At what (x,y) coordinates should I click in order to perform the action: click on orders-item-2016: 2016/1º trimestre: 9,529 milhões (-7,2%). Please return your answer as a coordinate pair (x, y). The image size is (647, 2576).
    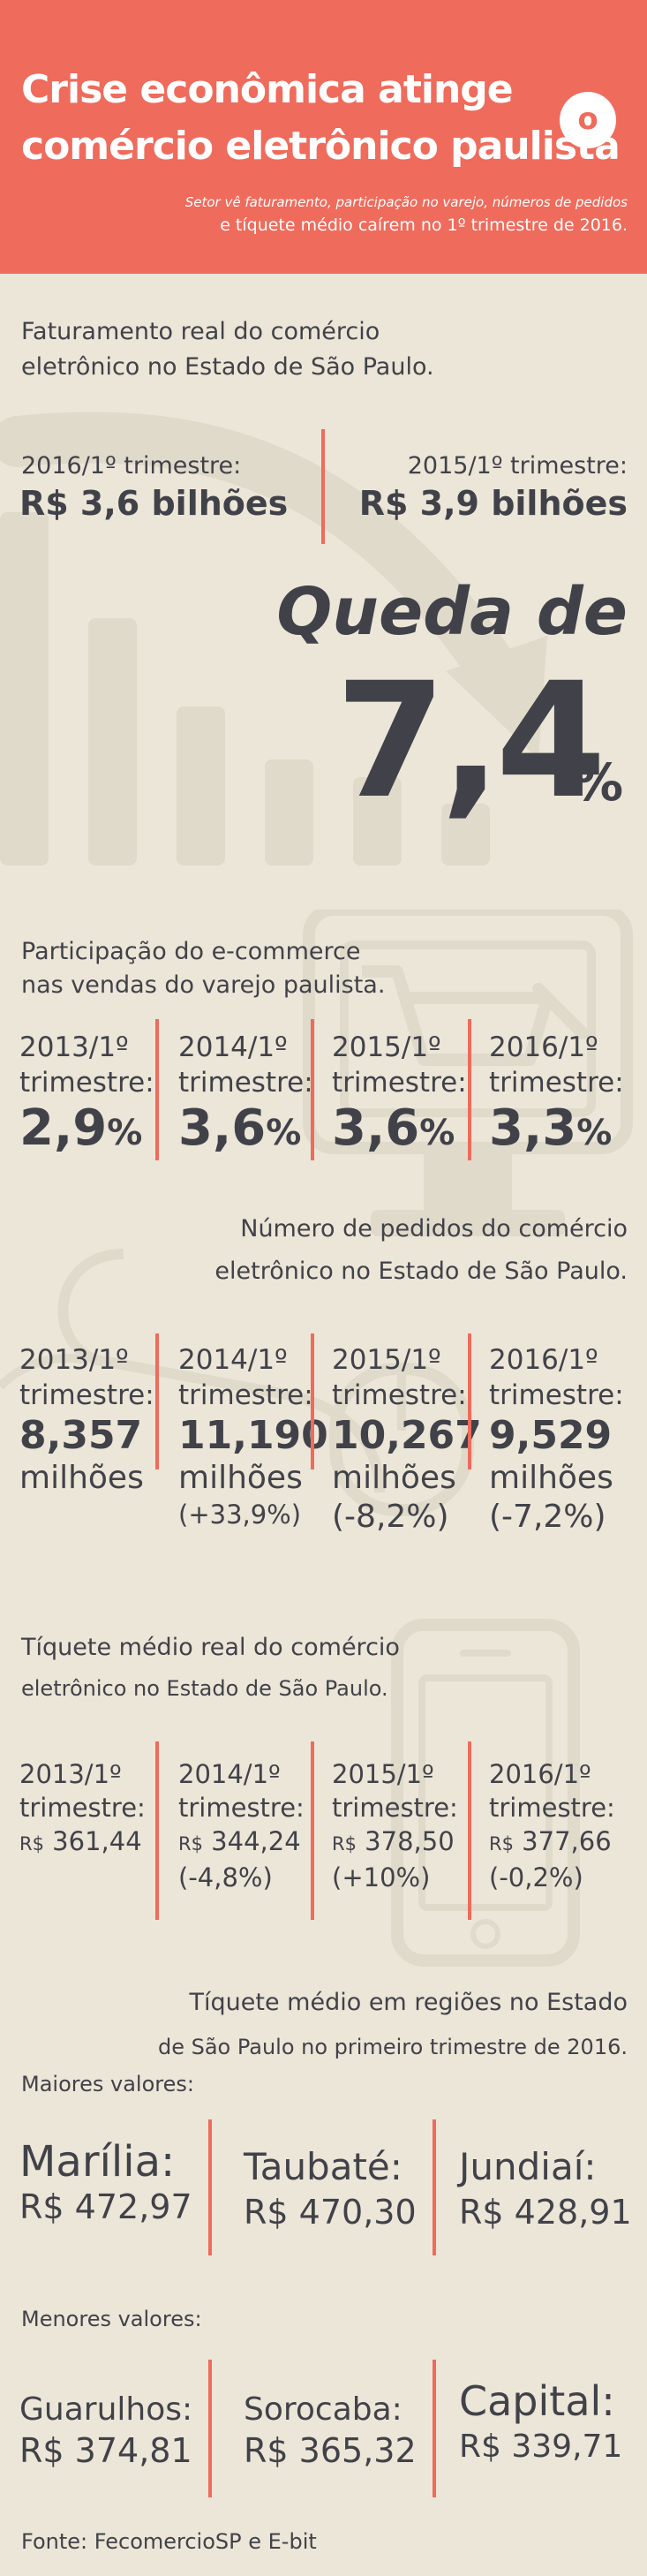
    Looking at the image, I should click on (556, 1439).